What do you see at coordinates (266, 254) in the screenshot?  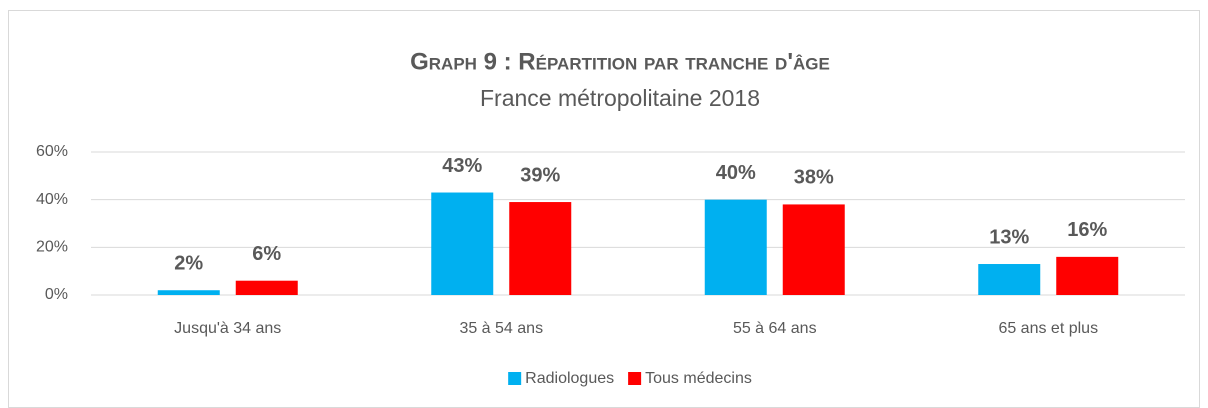 I see `data-label: 6%` at bounding box center [266, 254].